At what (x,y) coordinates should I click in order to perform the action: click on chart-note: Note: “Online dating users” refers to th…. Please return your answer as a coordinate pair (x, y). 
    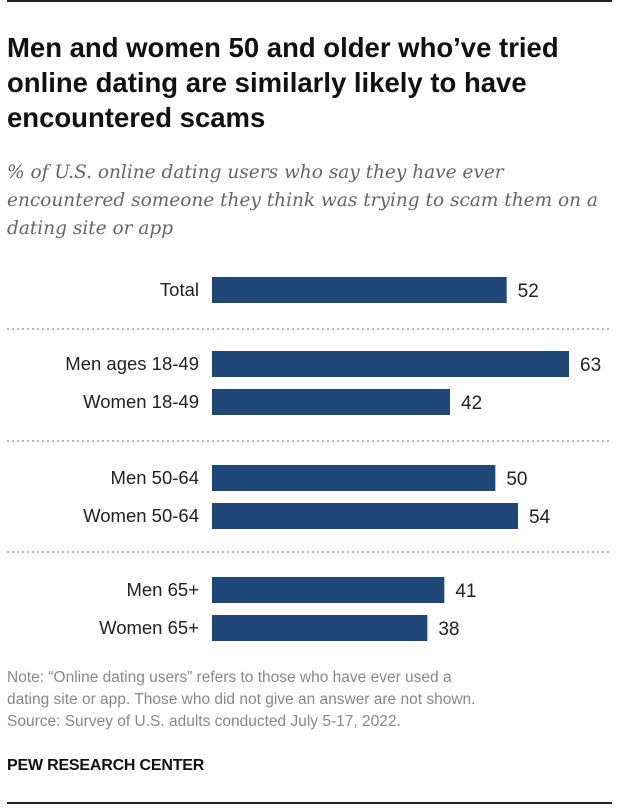
    Looking at the image, I should click on (309, 700).